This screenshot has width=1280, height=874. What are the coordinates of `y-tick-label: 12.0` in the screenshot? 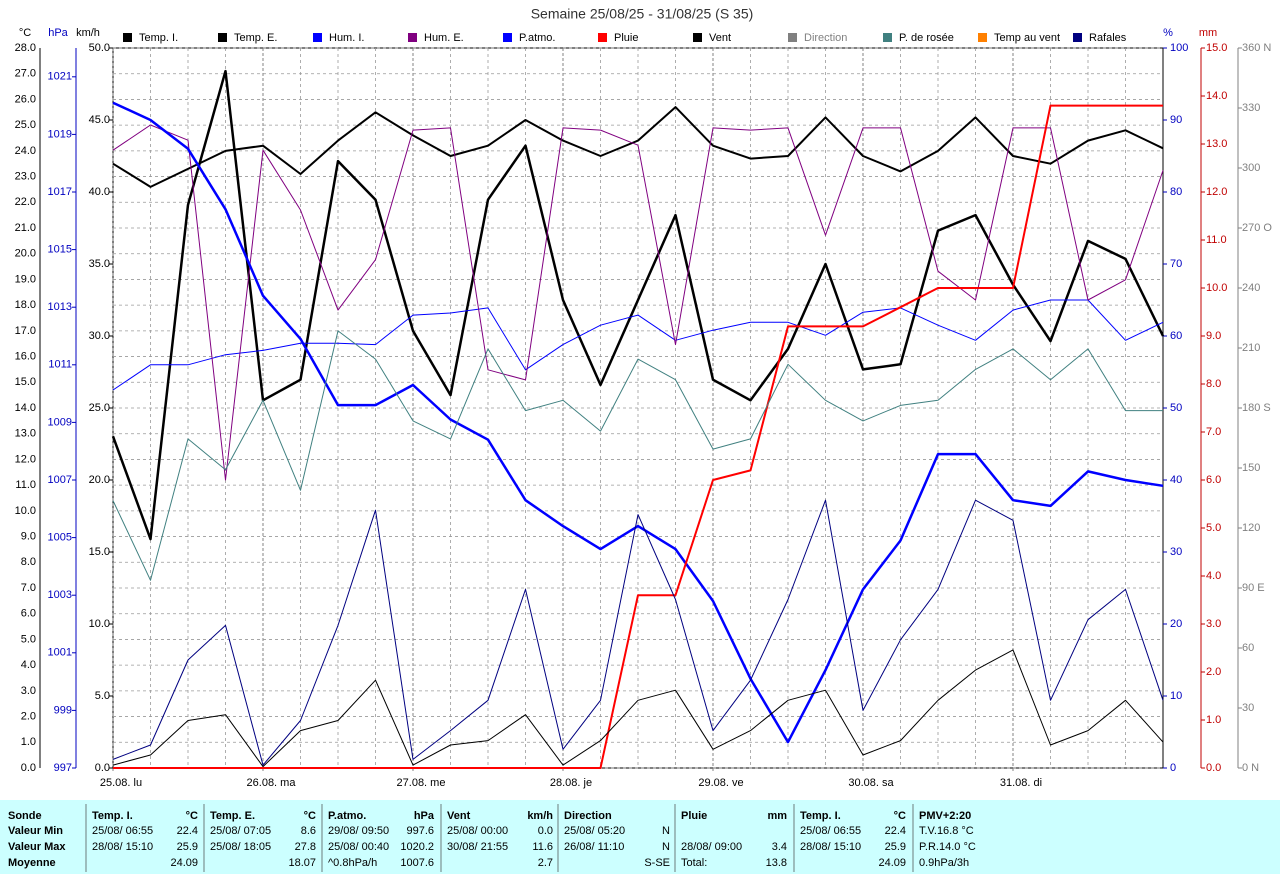 It's located at (25, 459).